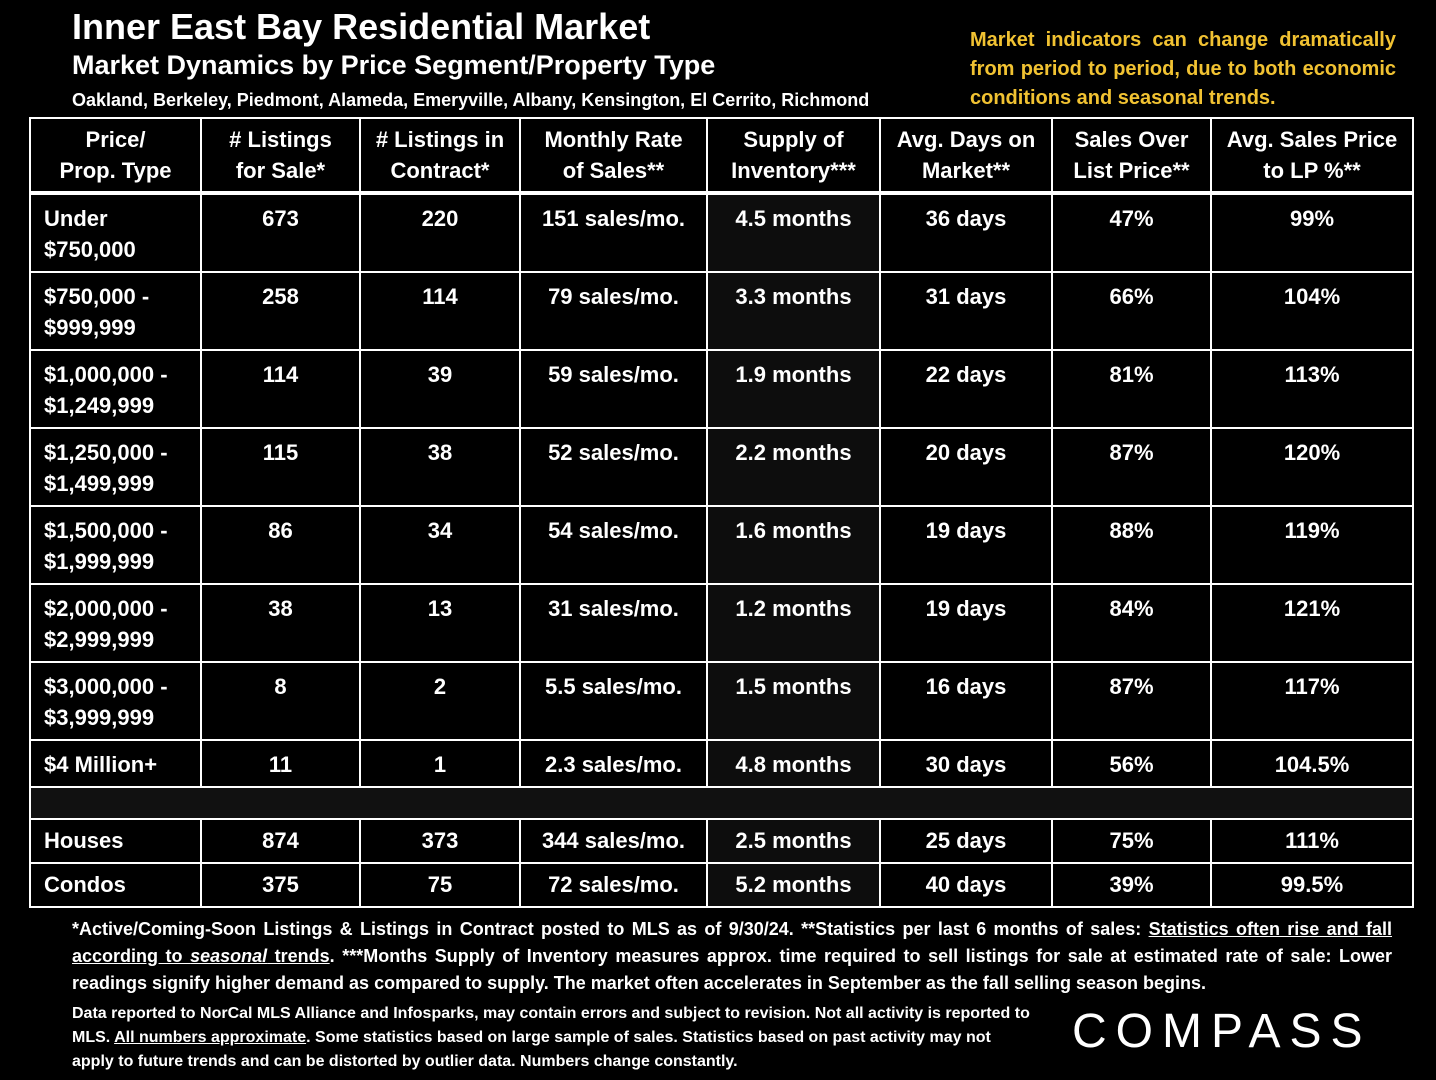 The height and width of the screenshot is (1080, 1436). Describe the element at coordinates (1312, 623) in the screenshot. I see `table-cell: 121%` at that location.